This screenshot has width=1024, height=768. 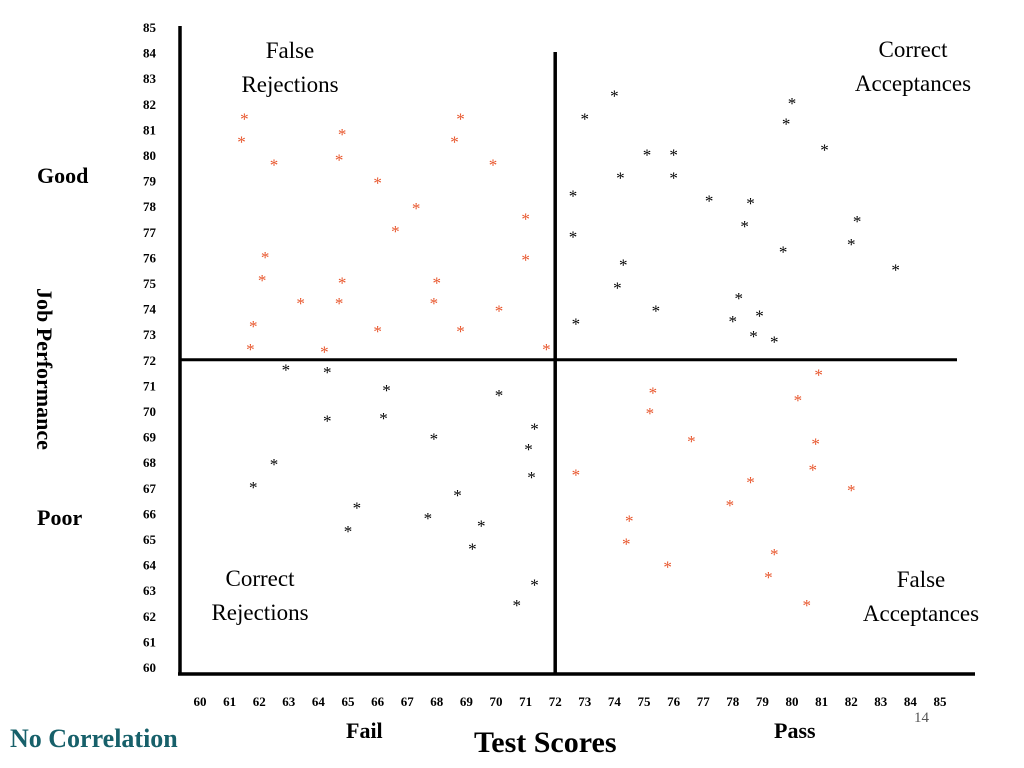 I want to click on y-tick-label: 70, so click(x=149, y=411).